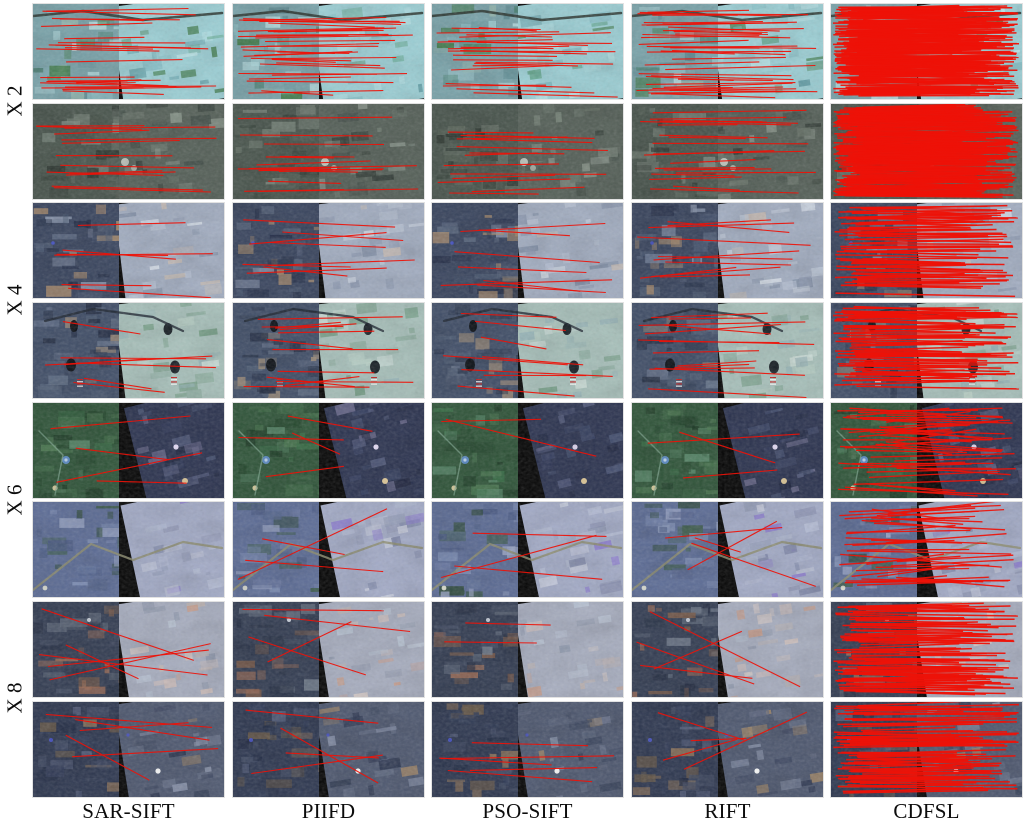 The width and height of the screenshot is (1024, 831). I want to click on match-pair-cell-pso-sift-row5, so click(528, 450).